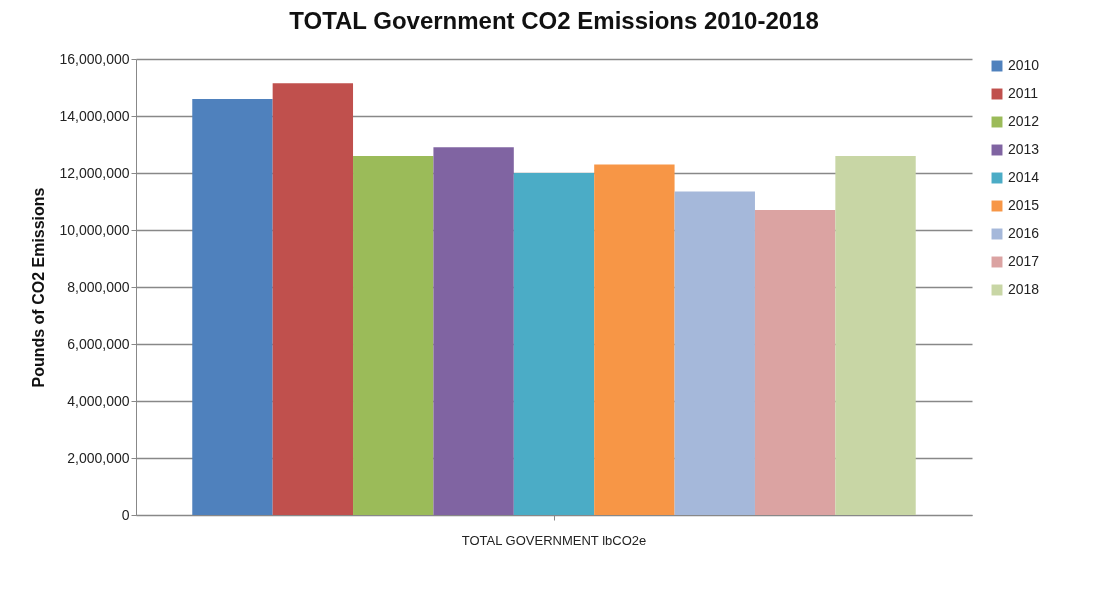 The image size is (1093, 592). What do you see at coordinates (554, 20) in the screenshot?
I see `chart-title: TOTAL Government CO2 Emissions 2010-2018` at bounding box center [554, 20].